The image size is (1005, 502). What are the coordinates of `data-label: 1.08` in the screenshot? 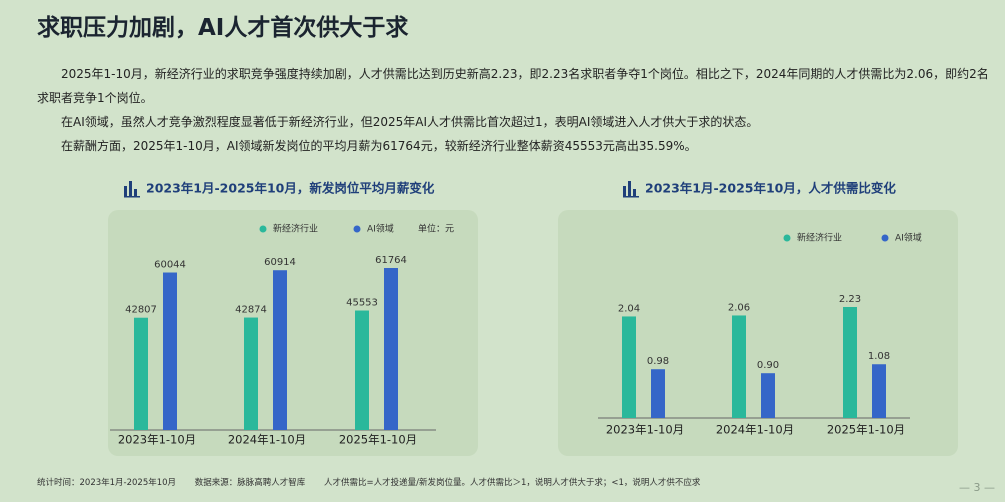 It's located at (879, 356).